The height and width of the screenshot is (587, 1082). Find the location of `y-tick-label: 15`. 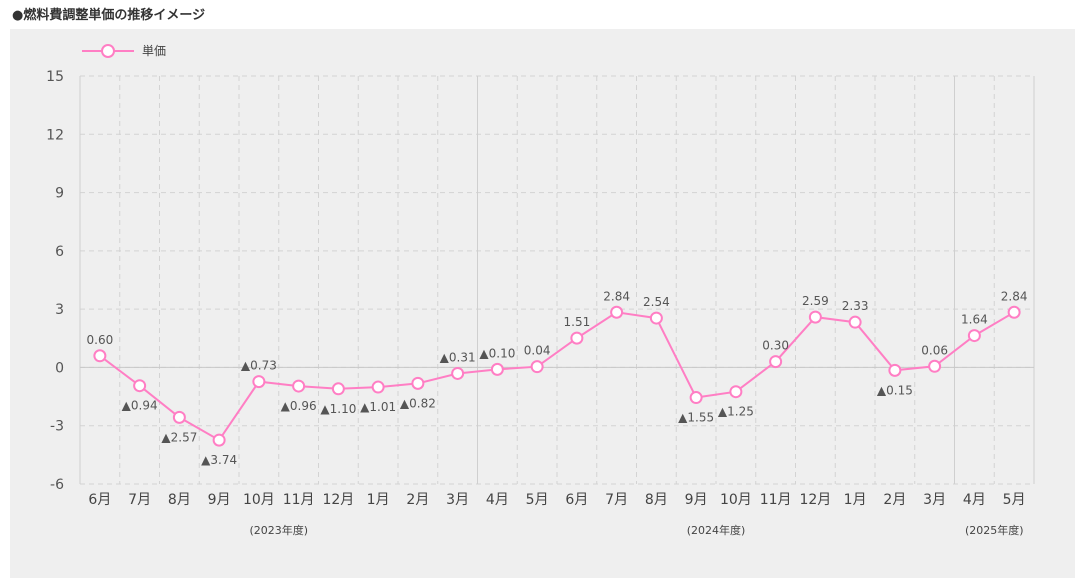

y-tick-label: 15 is located at coordinates (55, 77).